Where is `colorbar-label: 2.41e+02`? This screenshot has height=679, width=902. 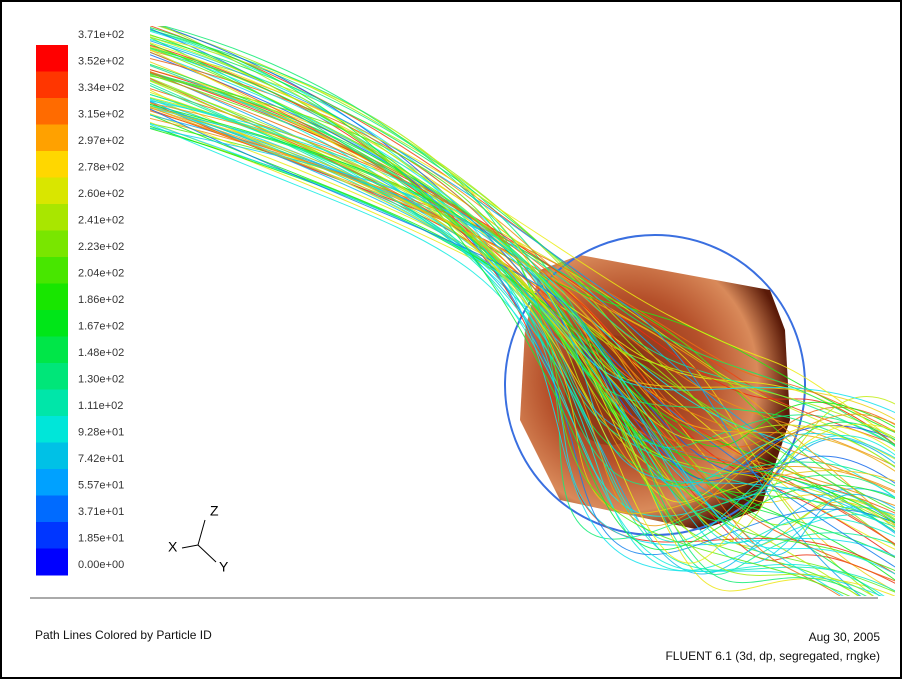 colorbar-label: 2.41e+02 is located at coordinates (101, 220).